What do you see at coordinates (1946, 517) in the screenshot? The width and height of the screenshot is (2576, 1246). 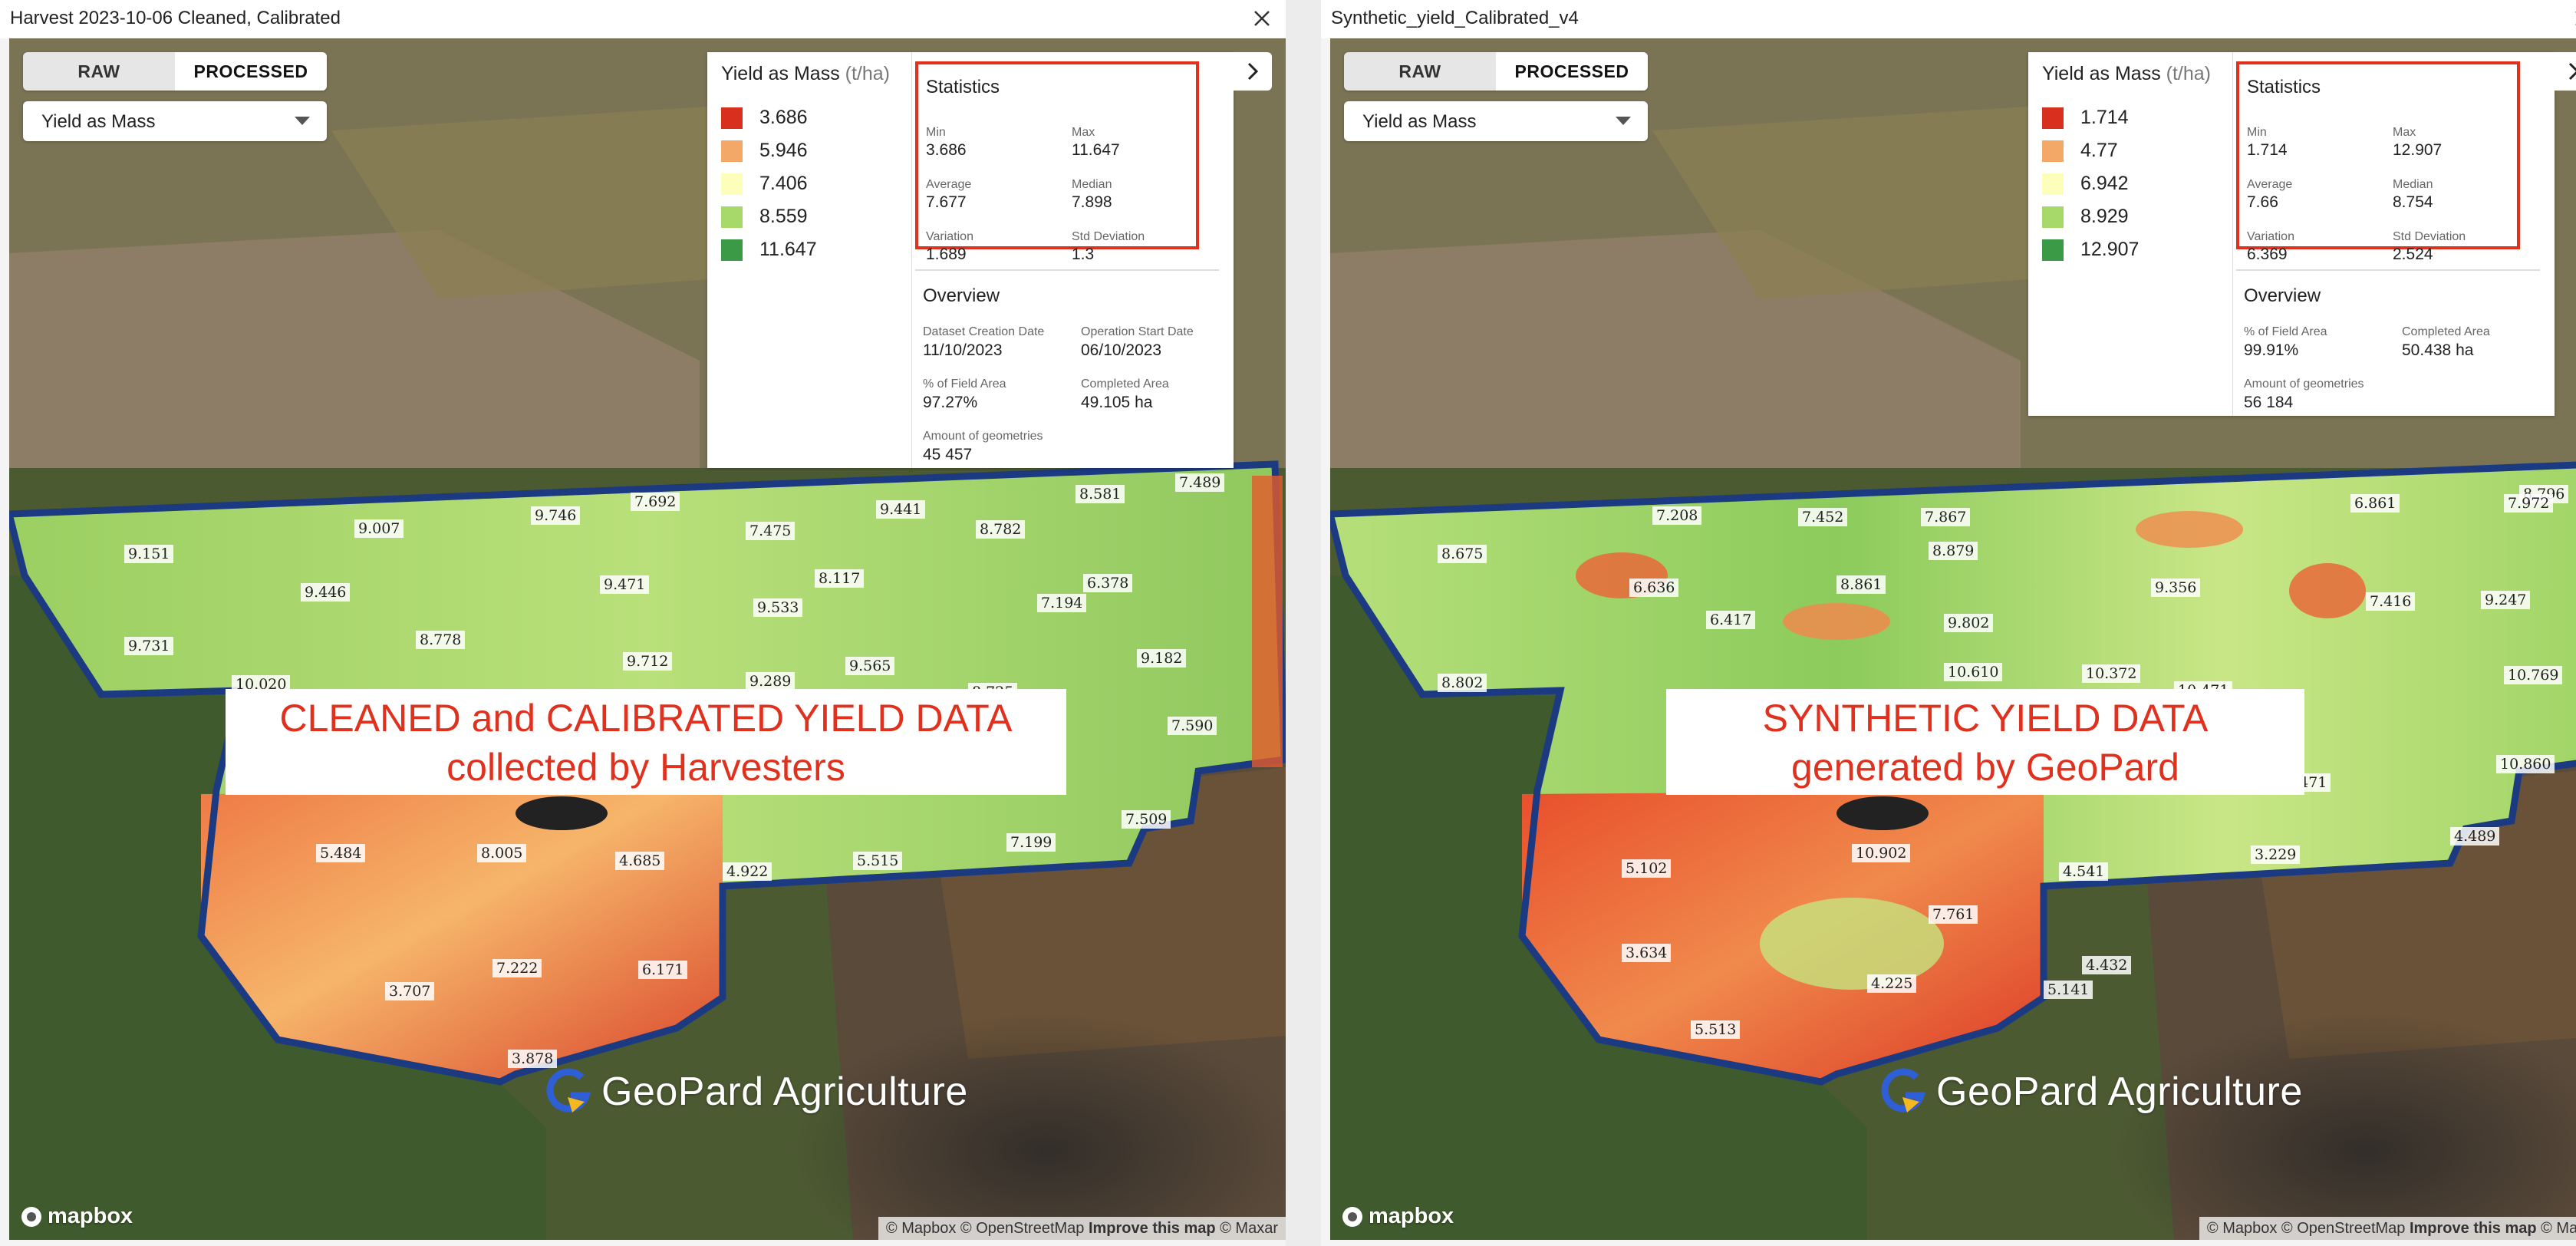 I see `map-value-label: 7.867` at bounding box center [1946, 517].